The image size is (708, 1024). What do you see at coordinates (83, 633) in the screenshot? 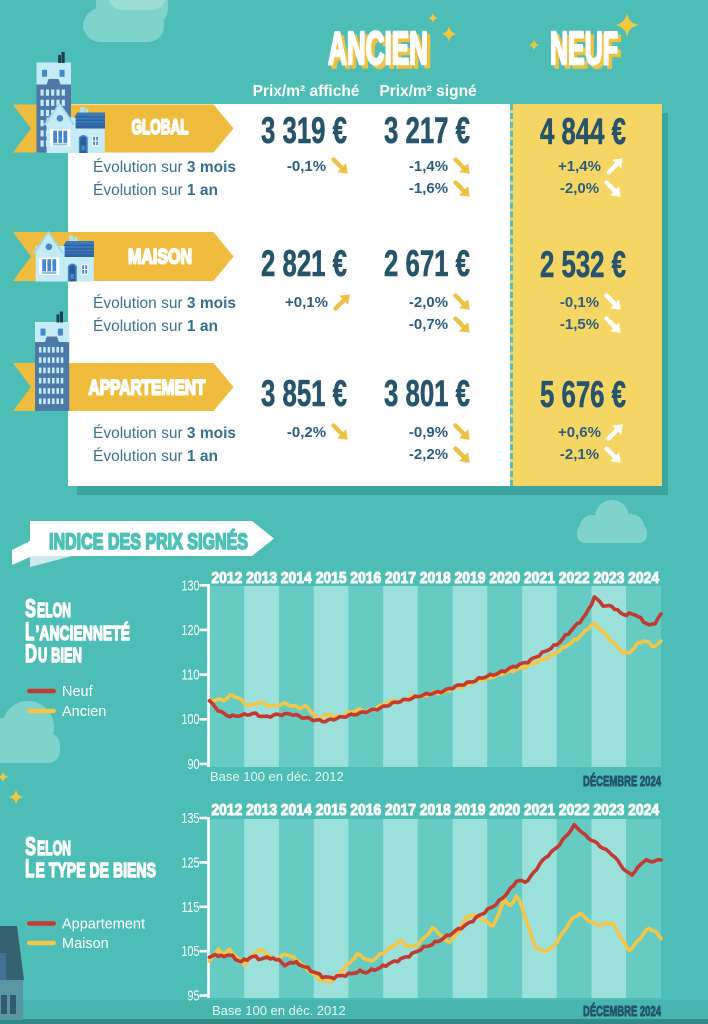
I see `svg-text: ’ANCIENNETÉ` at bounding box center [83, 633].